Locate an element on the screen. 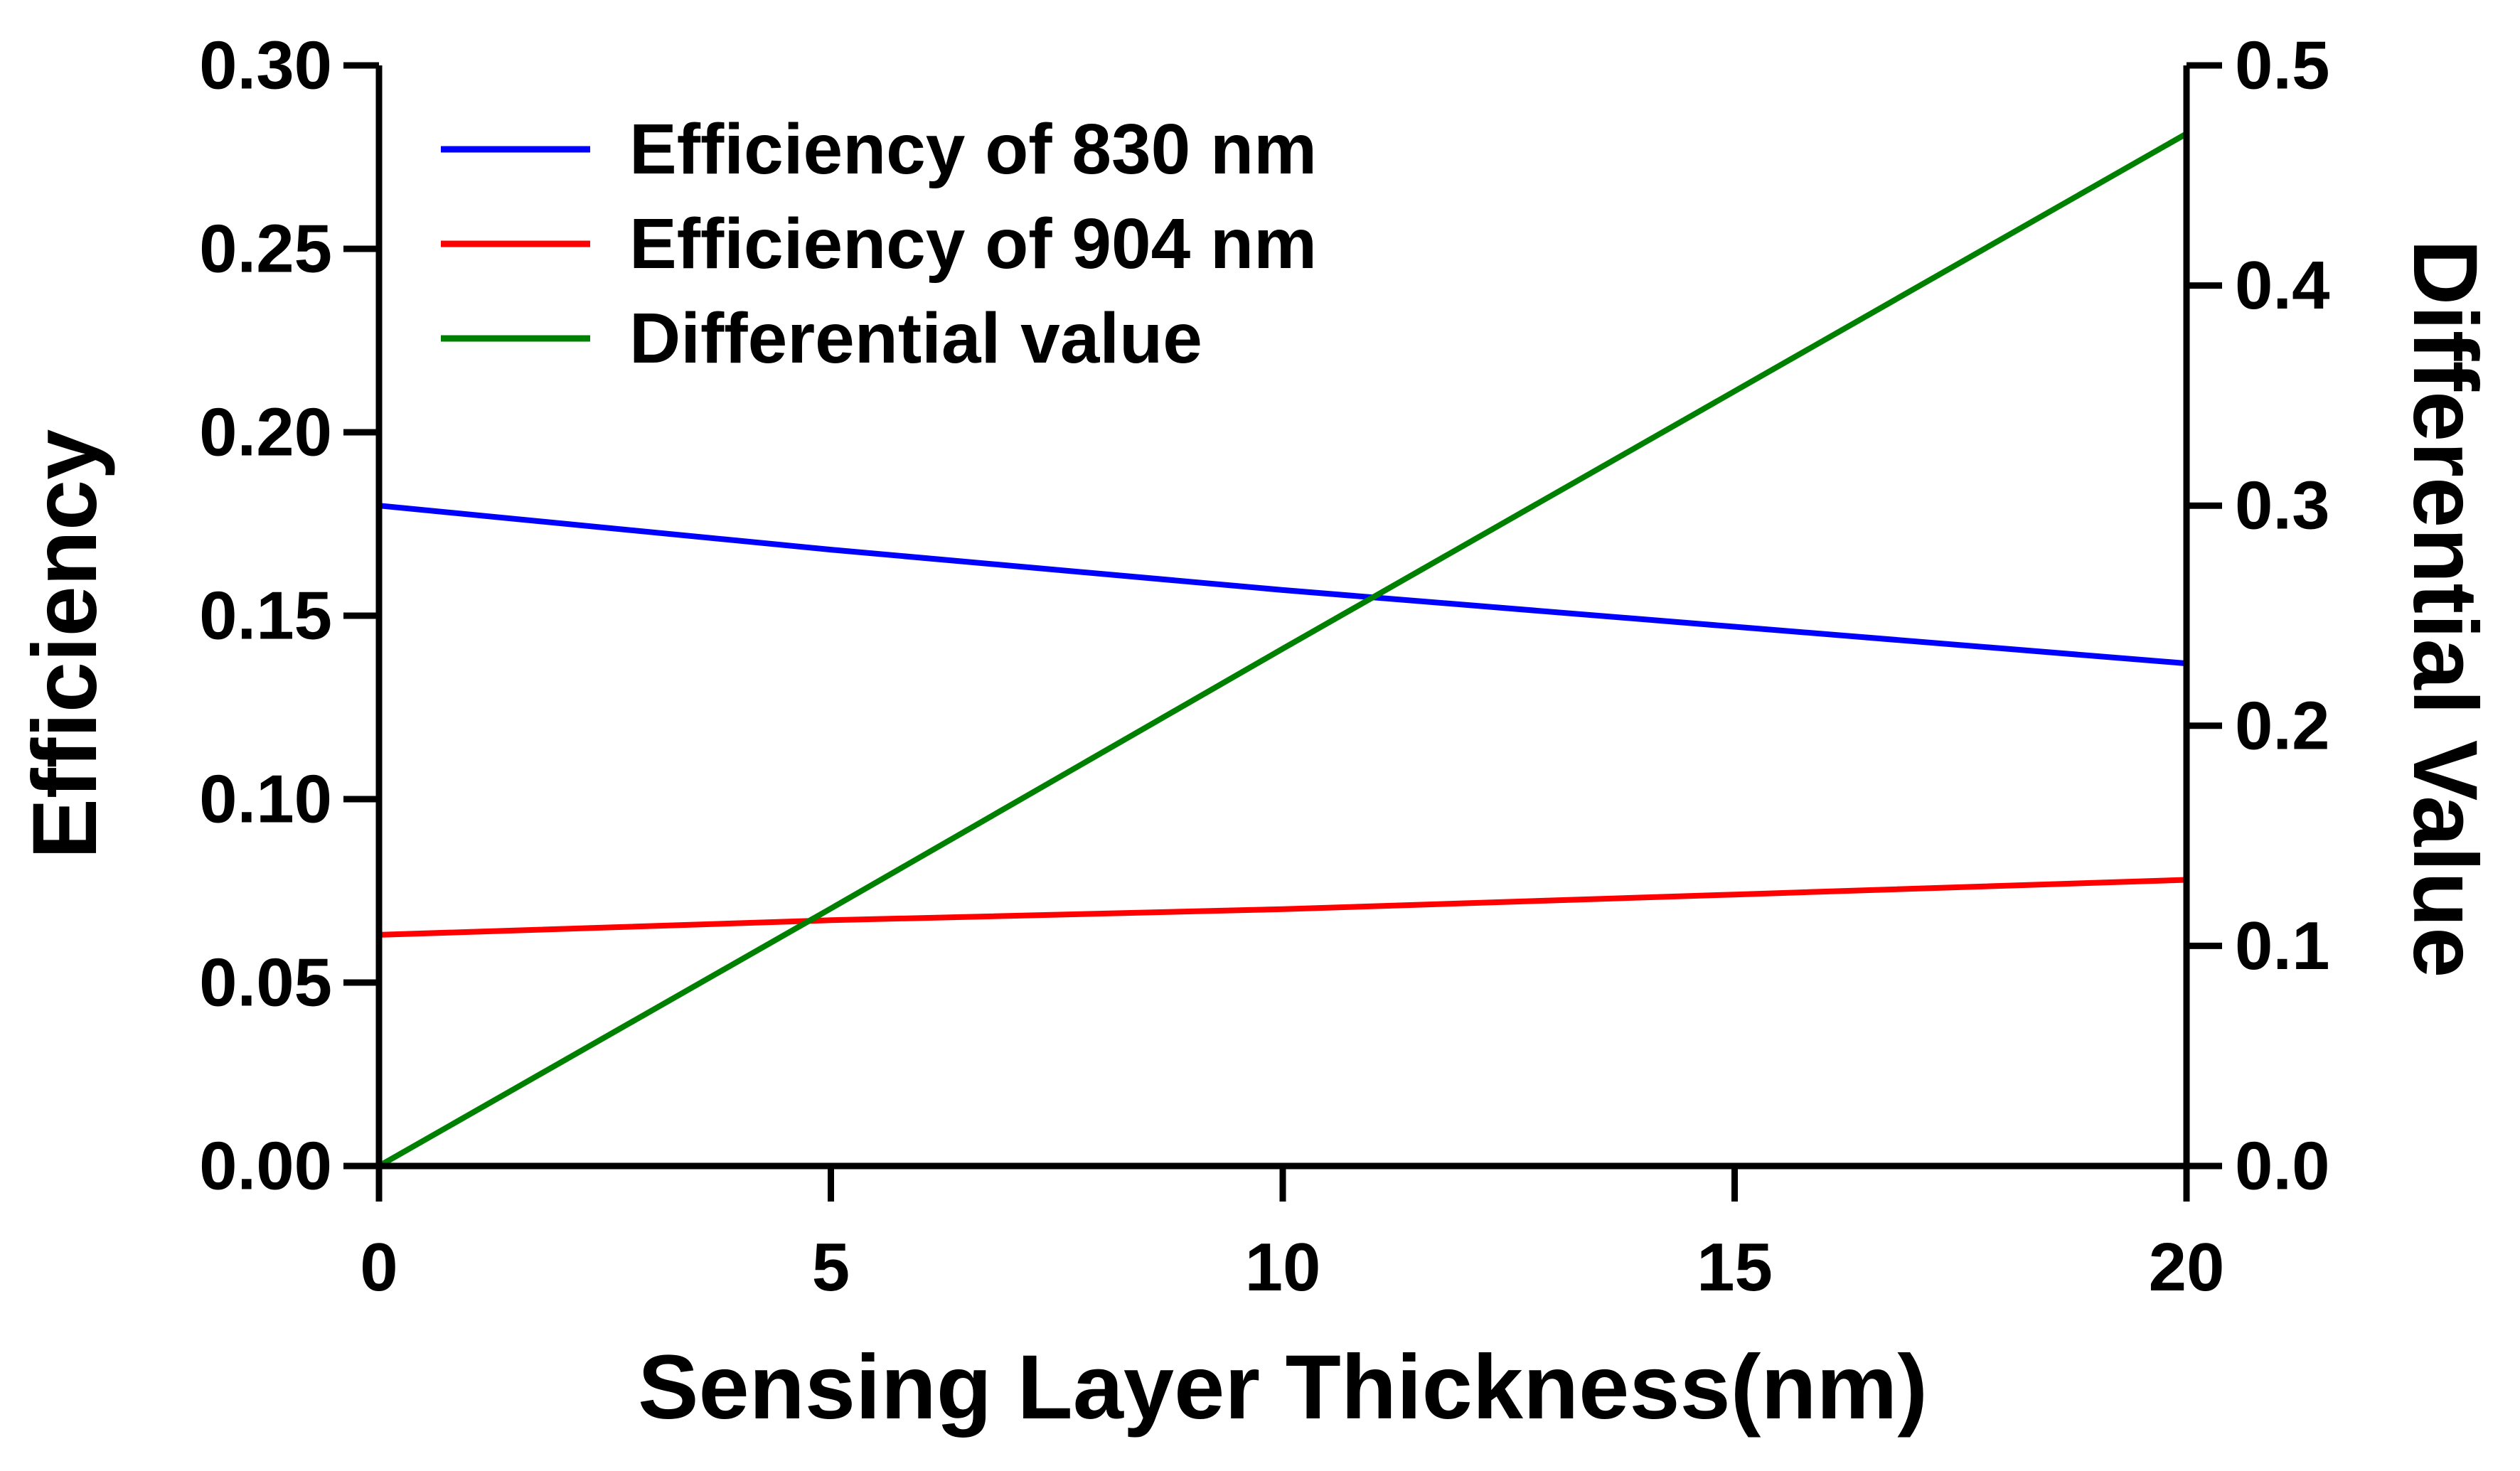 This screenshot has width=2520, height=1471. y-right-tick-label: 0.3 is located at coordinates (2282, 506).